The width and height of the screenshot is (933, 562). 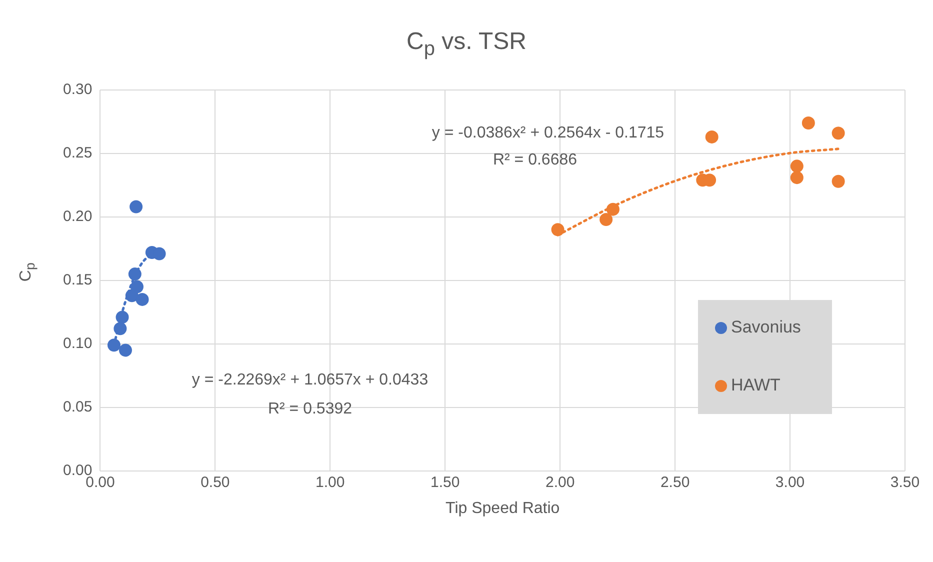 I want to click on y-tick-label: 0.05, so click(x=77, y=407).